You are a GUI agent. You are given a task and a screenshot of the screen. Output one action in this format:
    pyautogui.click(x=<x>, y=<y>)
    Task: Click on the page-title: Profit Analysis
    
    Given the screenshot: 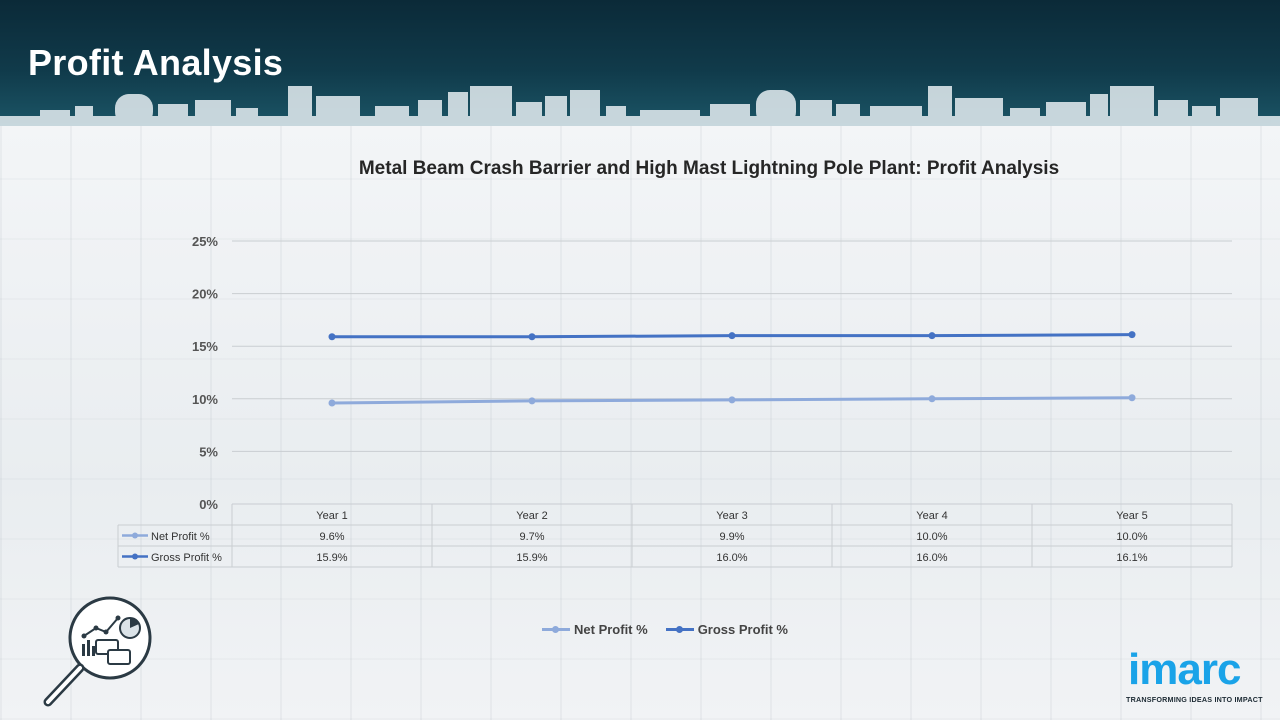 What is the action you would take?
    pyautogui.click(x=156, y=62)
    